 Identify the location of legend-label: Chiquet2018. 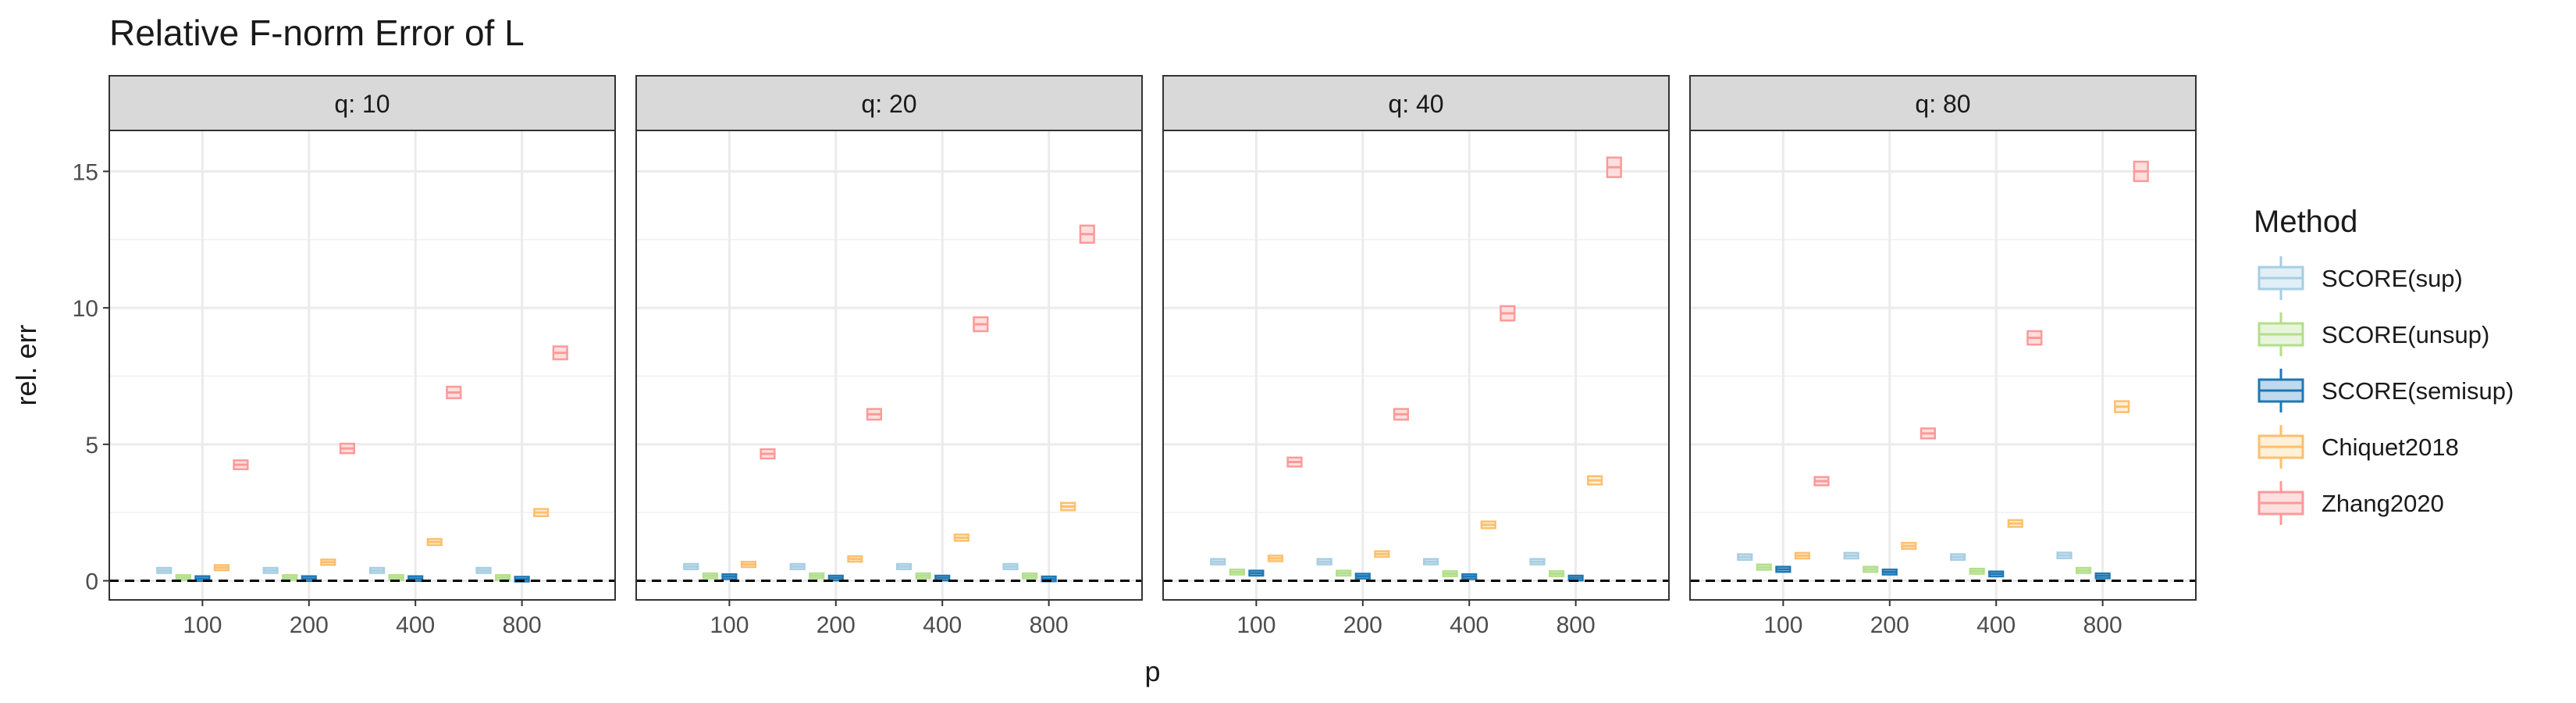
(2390, 447).